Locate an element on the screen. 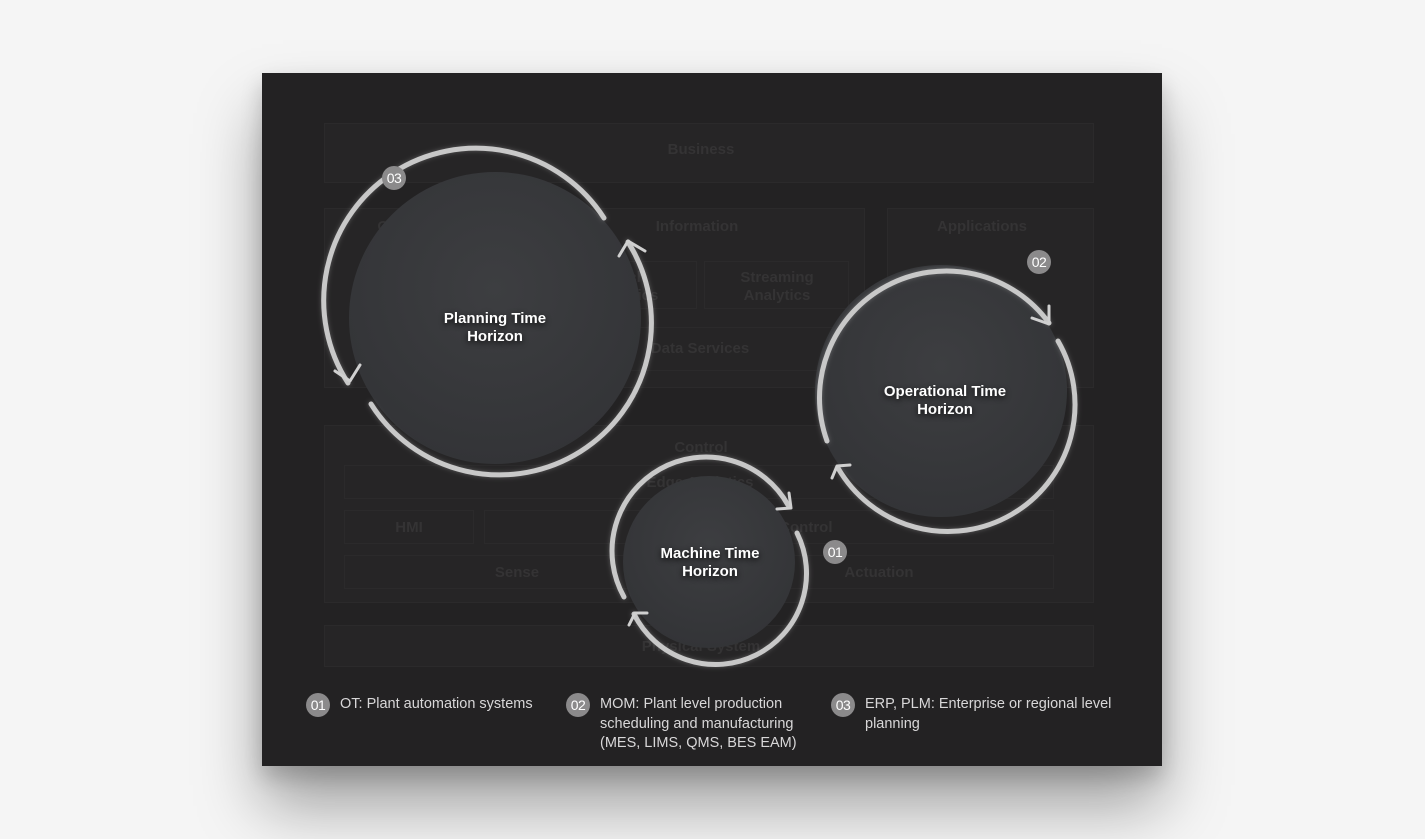 Image resolution: width=1425 pixels, height=839 pixels. planning-circle is located at coordinates (495, 318).